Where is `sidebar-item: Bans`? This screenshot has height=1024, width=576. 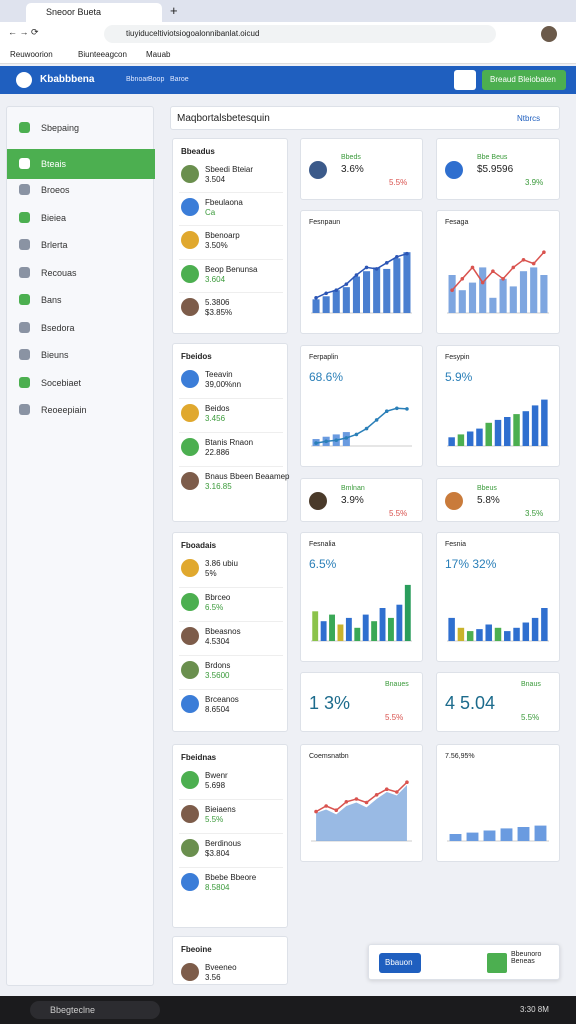 sidebar-item: Bans is located at coordinates (51, 300).